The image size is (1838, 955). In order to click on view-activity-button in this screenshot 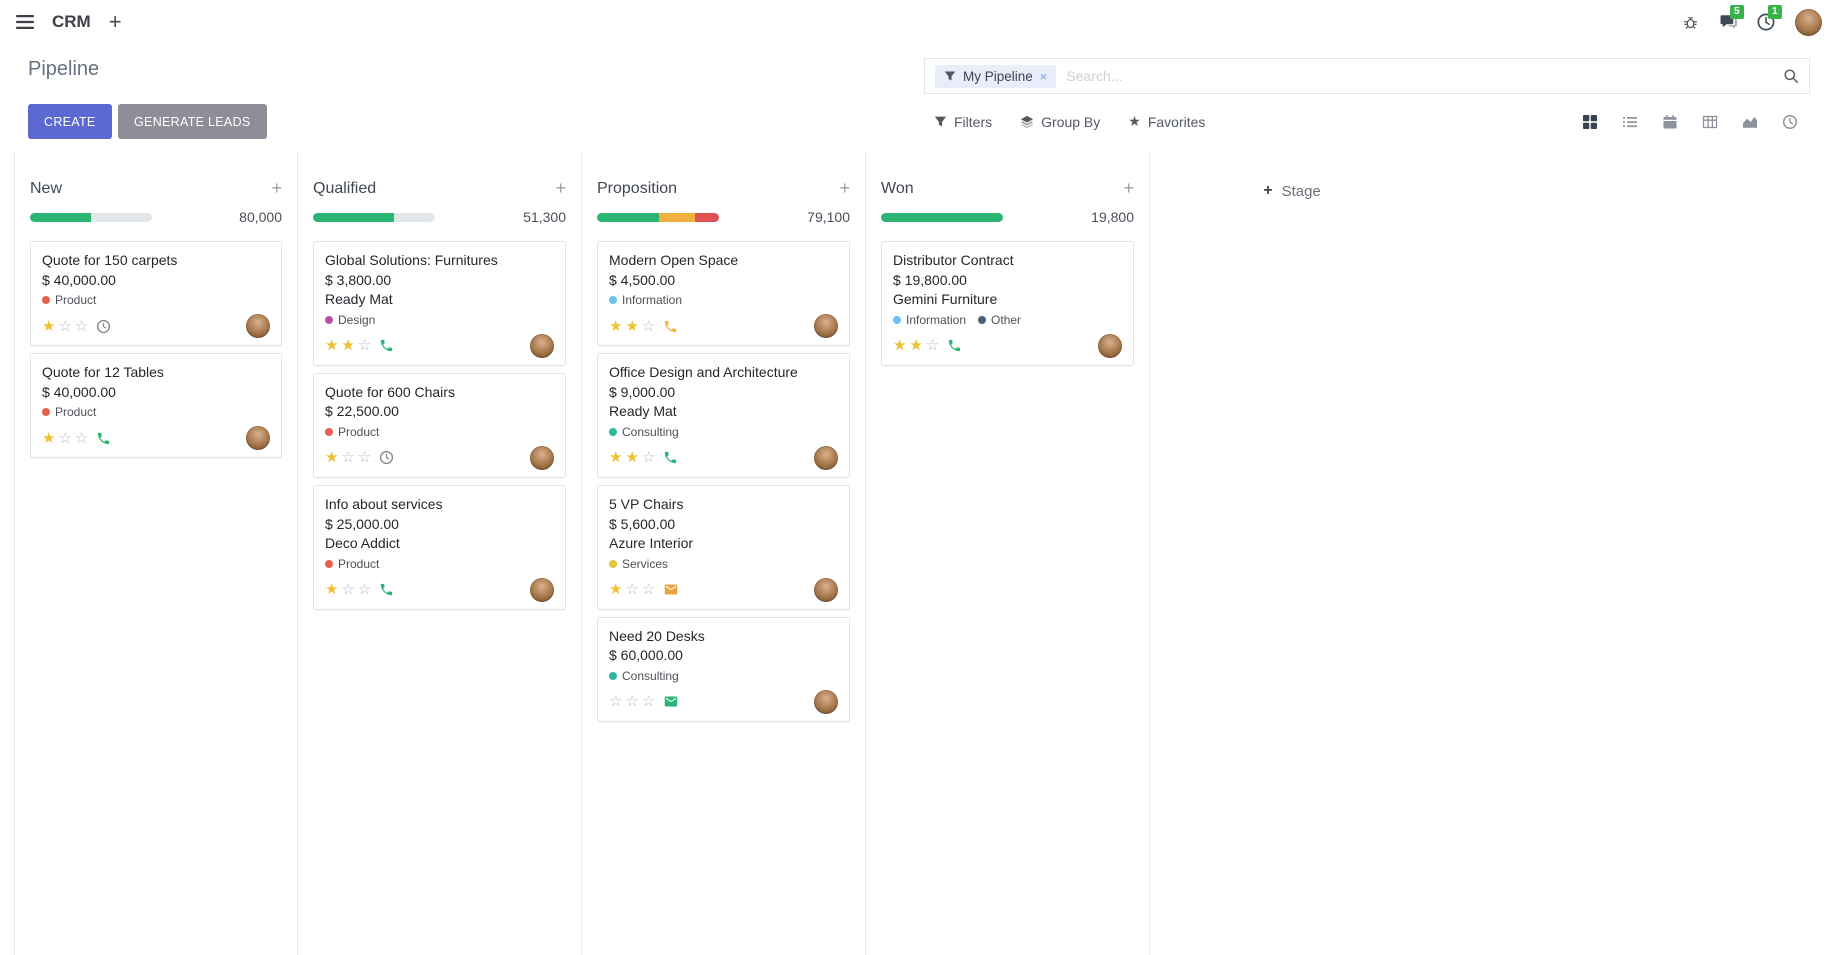, I will do `click(1790, 122)`.